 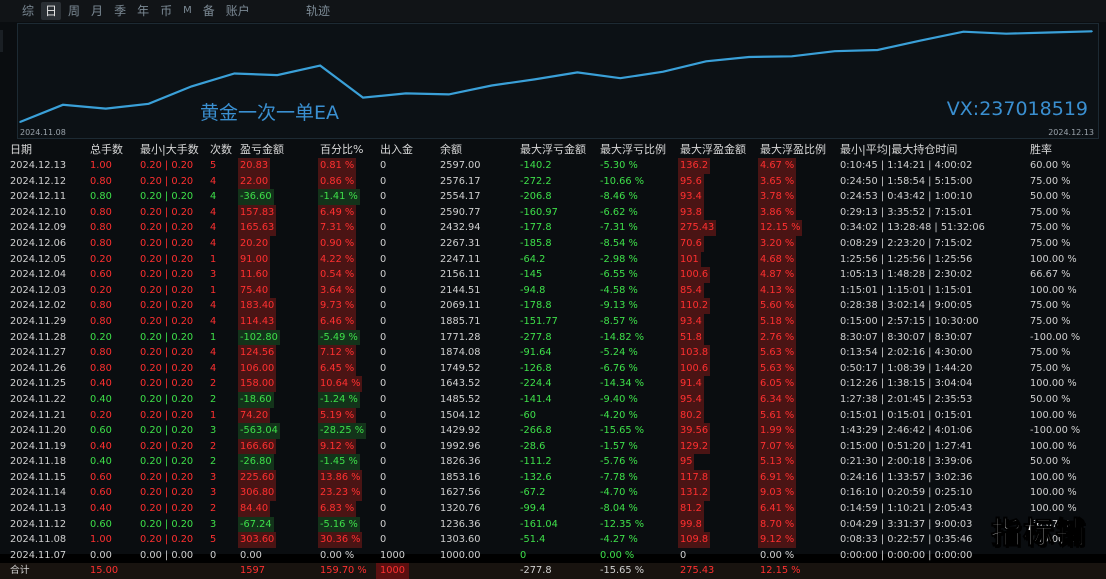 What do you see at coordinates (691, 181) in the screenshot?
I see `table-cell: 95.6` at bounding box center [691, 181].